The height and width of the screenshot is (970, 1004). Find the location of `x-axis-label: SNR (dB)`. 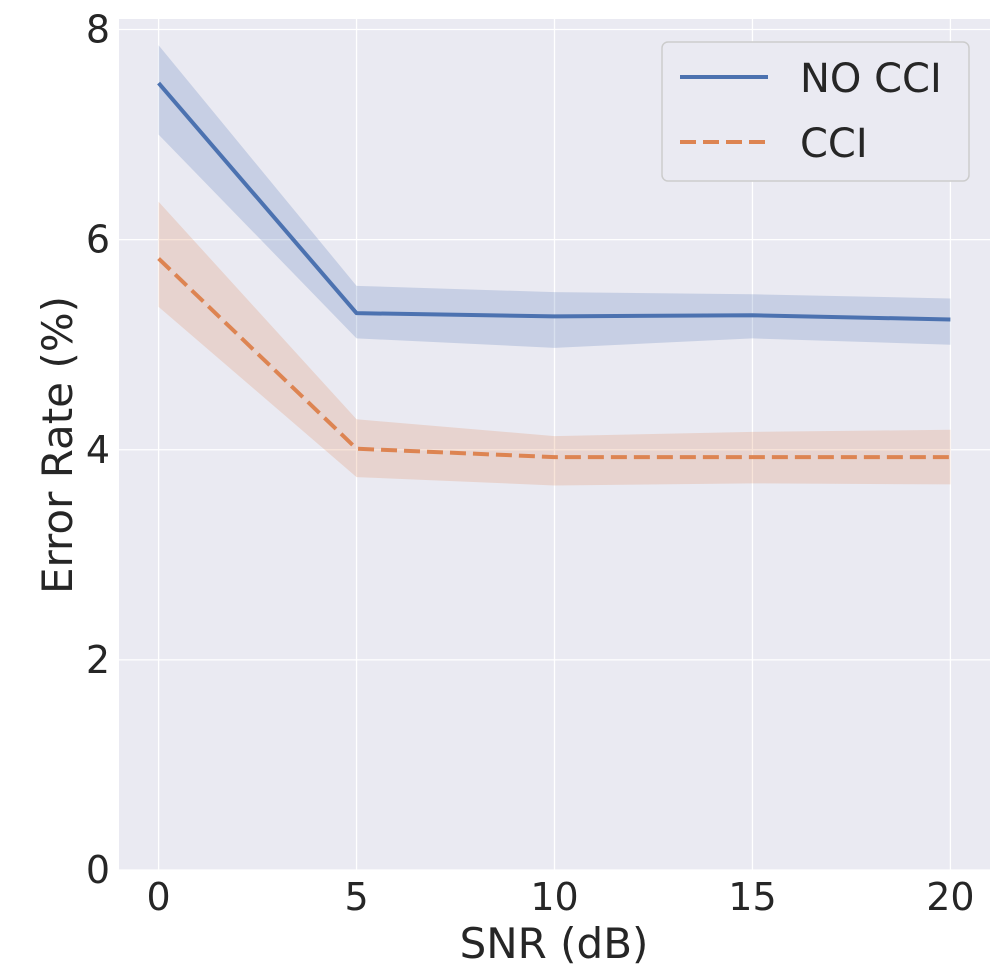

x-axis-label: SNR (dB) is located at coordinates (554, 943).